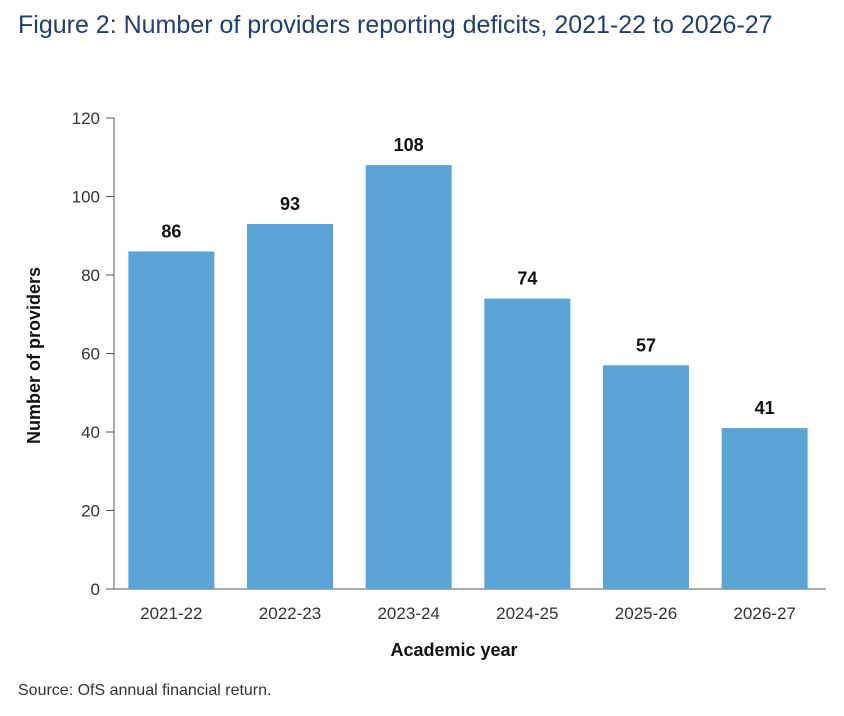 This screenshot has height=716, width=844. I want to click on x-tick-label: 2021-22, so click(171, 613).